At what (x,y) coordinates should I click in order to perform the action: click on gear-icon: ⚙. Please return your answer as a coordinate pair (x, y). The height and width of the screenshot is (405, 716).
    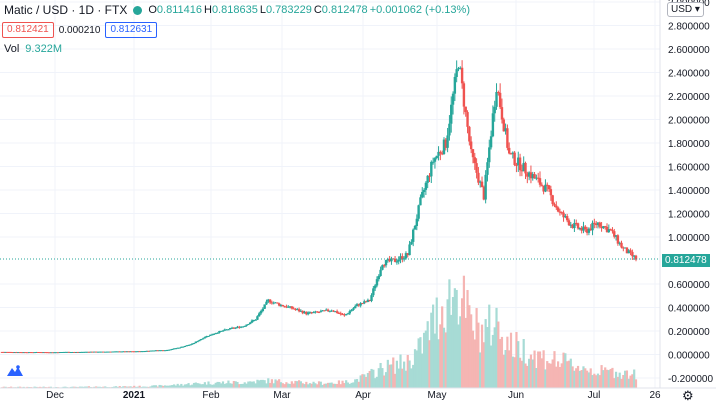
    Looking at the image, I should click on (688, 395).